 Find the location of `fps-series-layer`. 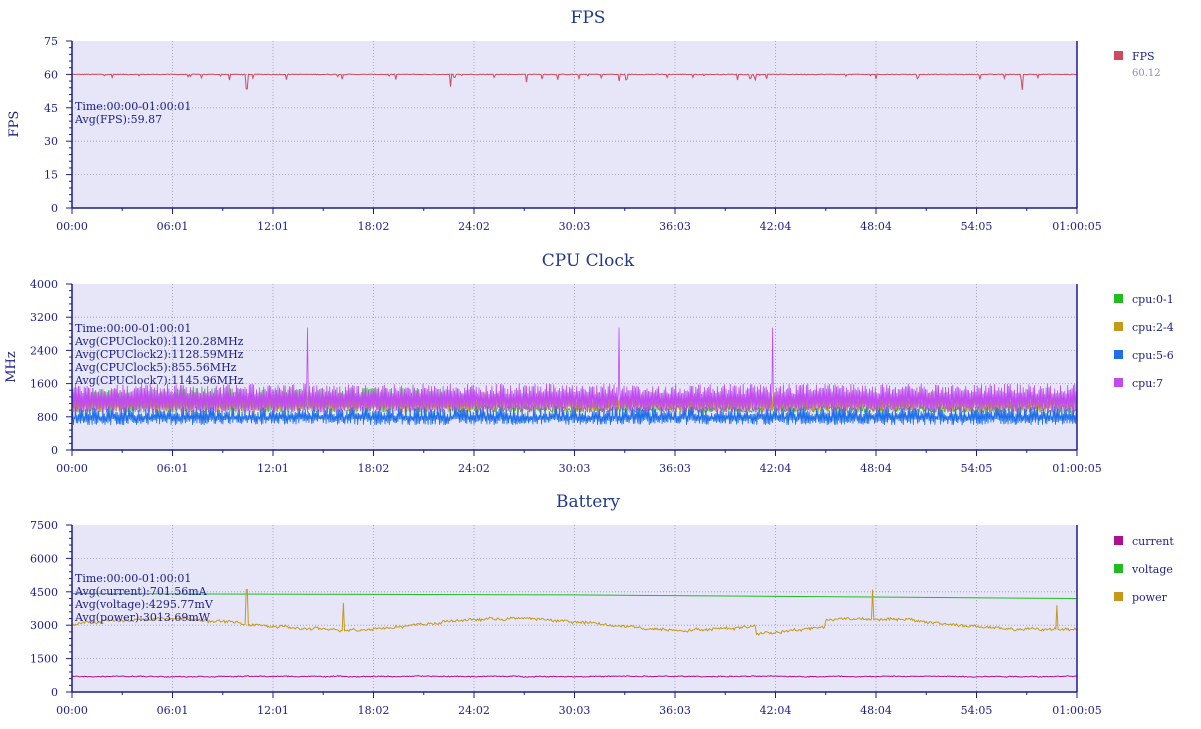

fps-series-layer is located at coordinates (575, 82).